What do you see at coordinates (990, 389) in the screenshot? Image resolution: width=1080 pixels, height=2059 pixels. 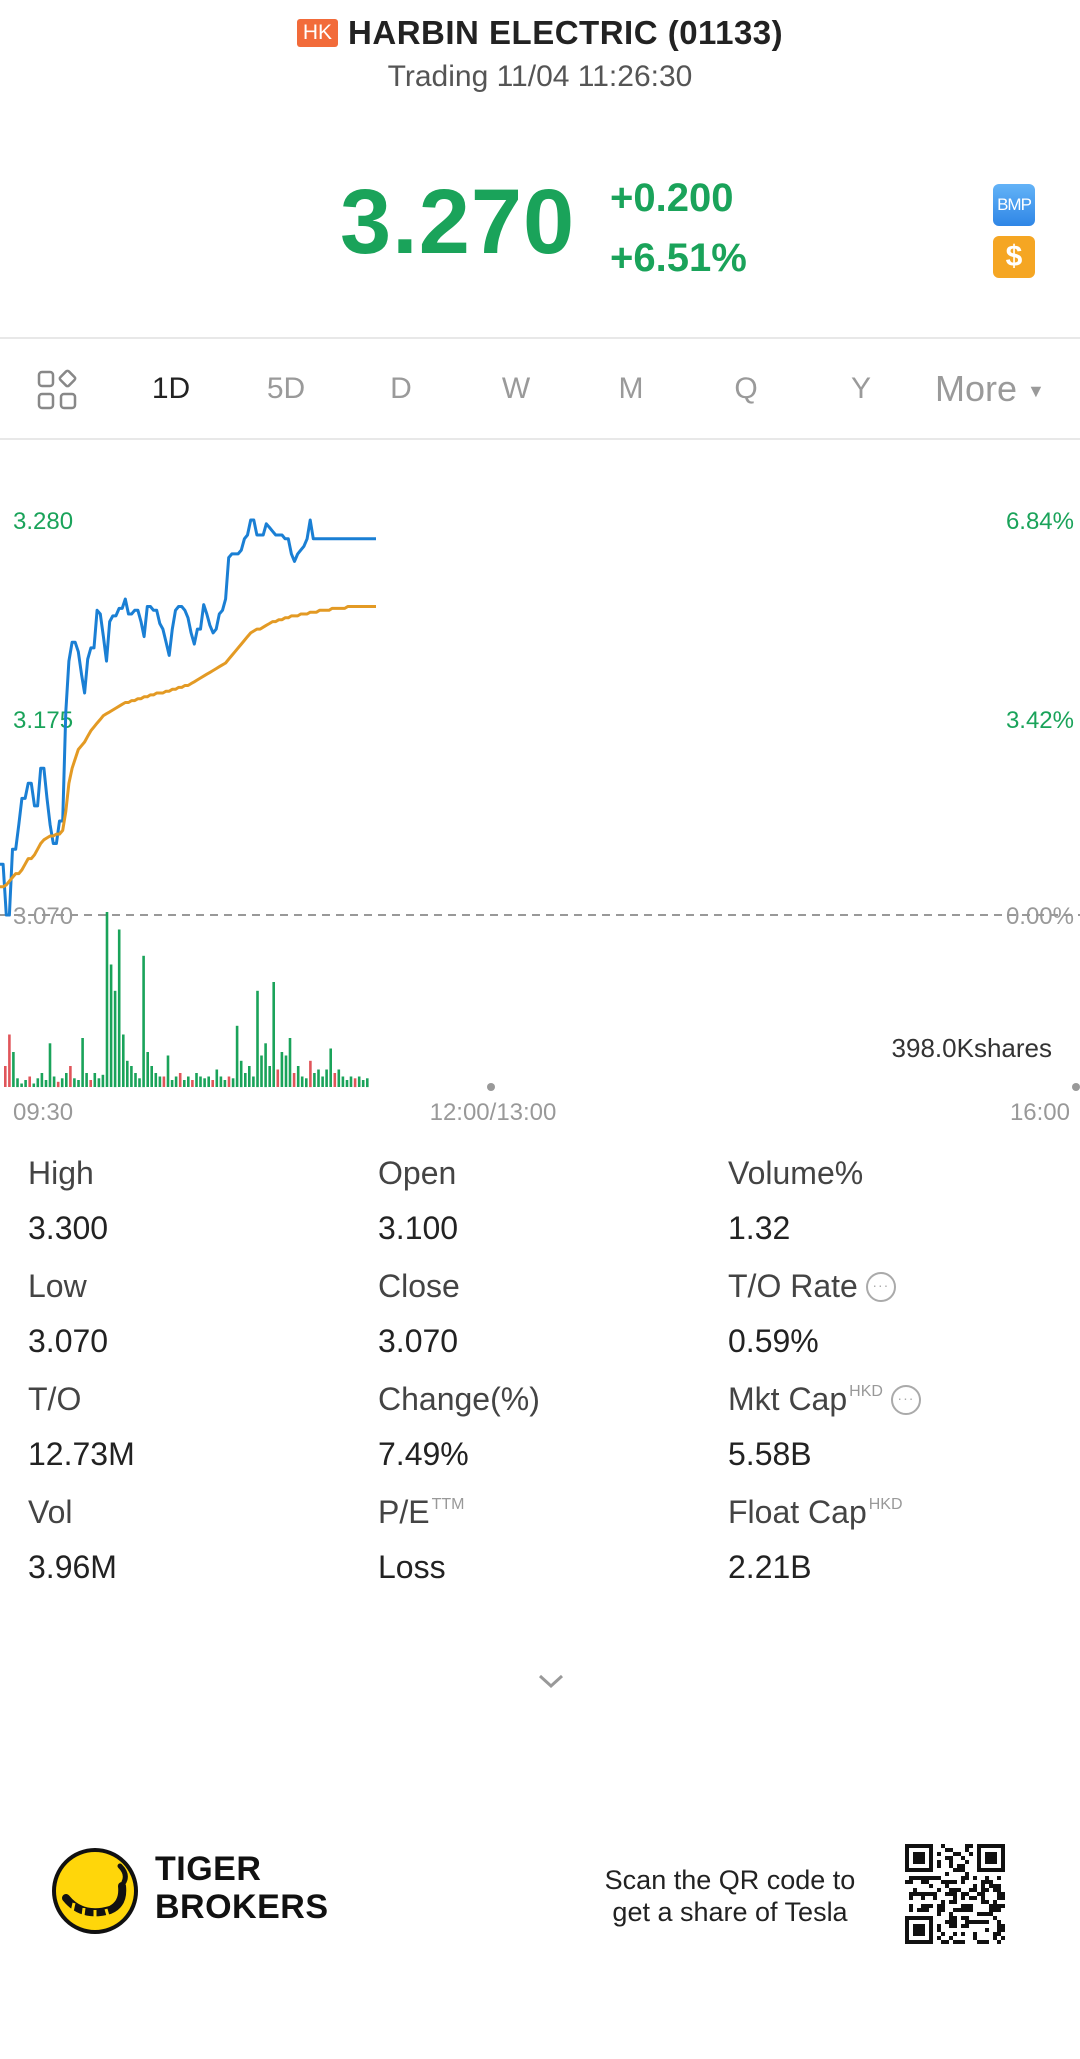 I see `tab-more: More ▼` at bounding box center [990, 389].